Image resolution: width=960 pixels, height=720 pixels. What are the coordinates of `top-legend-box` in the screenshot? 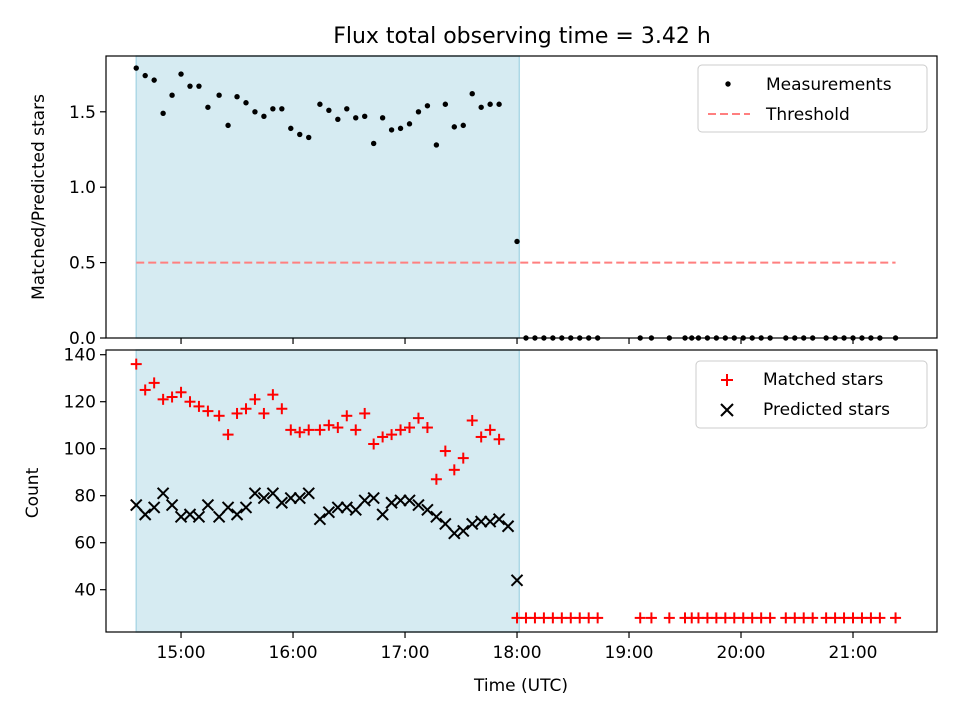 It's located at (812, 98).